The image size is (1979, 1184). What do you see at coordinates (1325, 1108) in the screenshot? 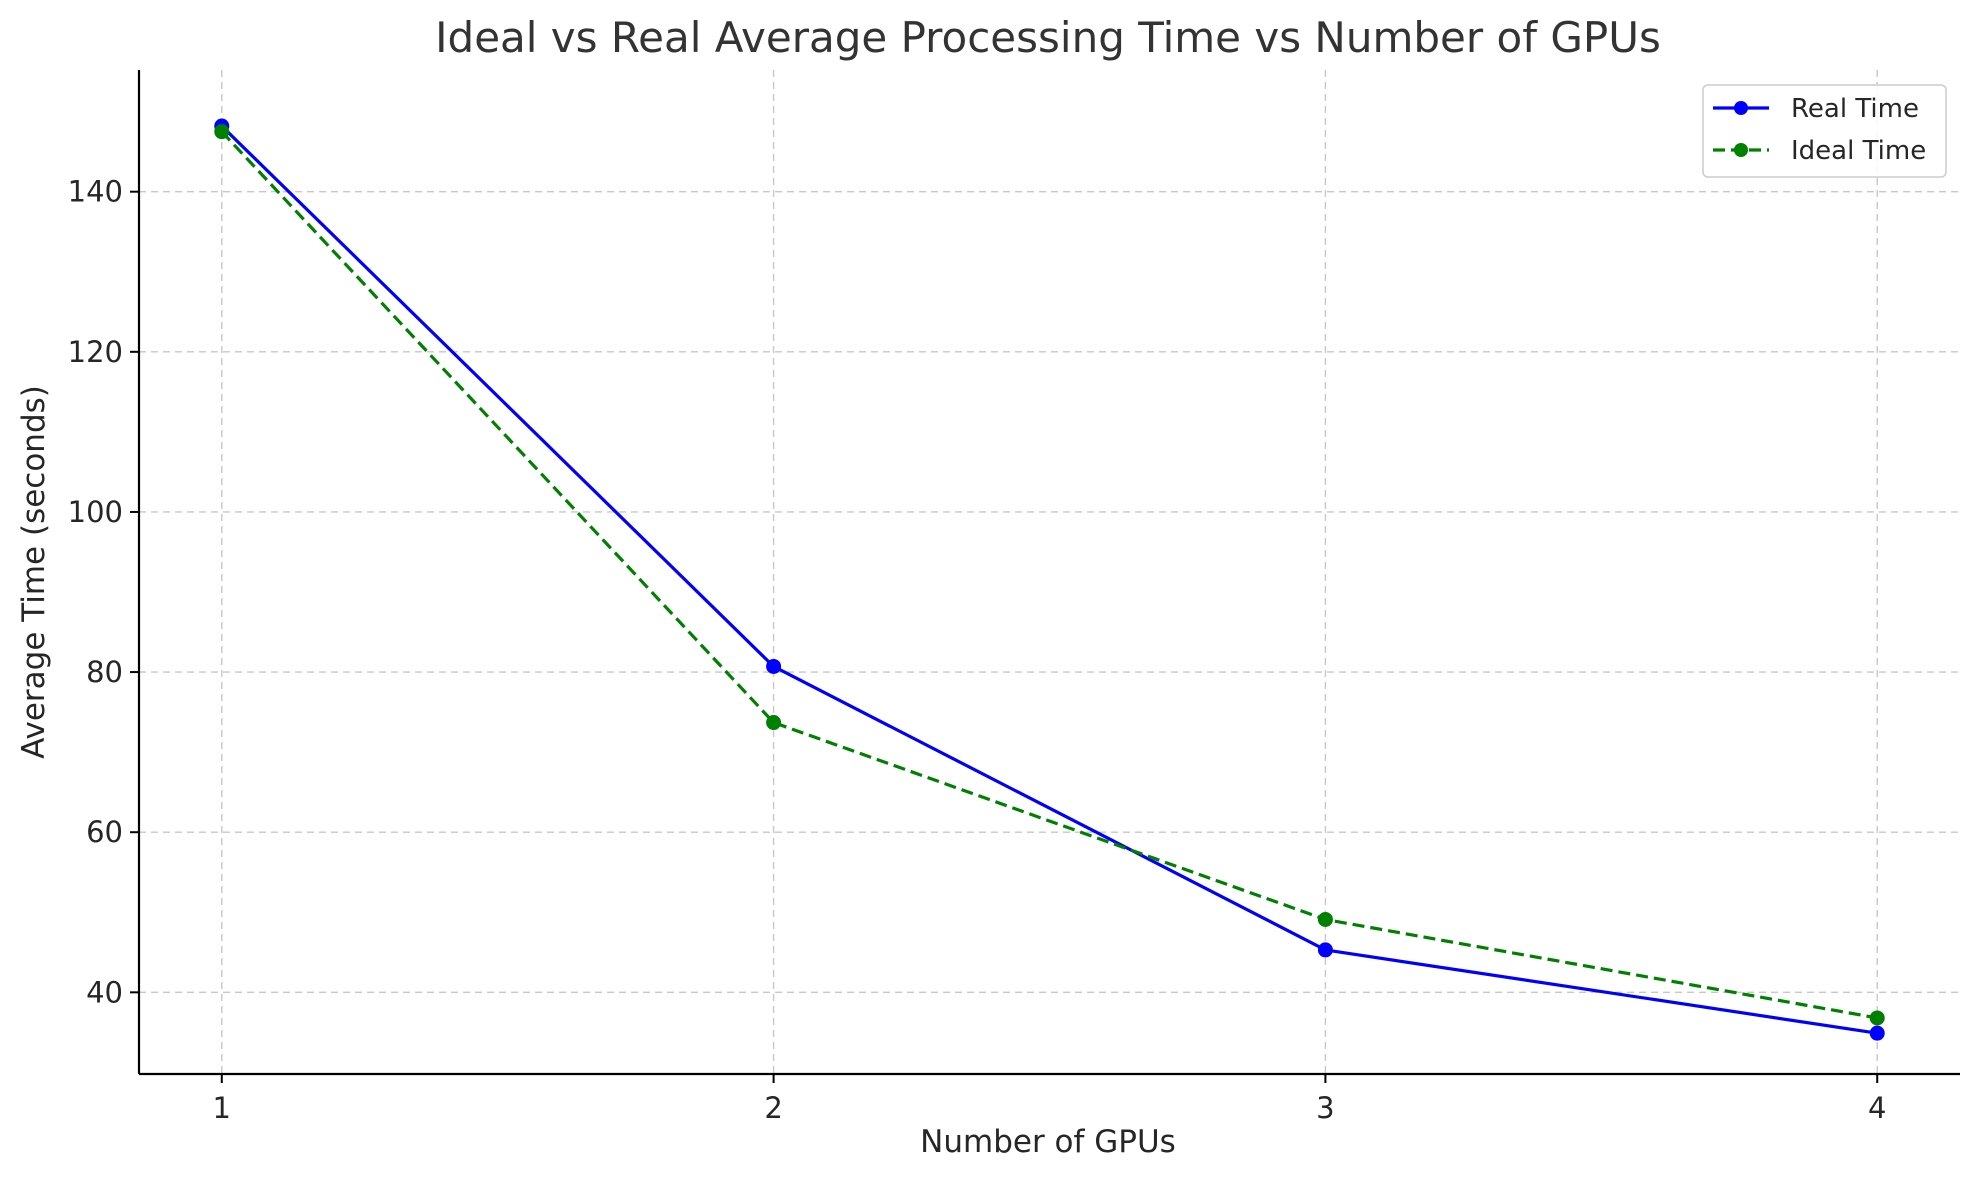
I see `x-tick-label: 3` at bounding box center [1325, 1108].